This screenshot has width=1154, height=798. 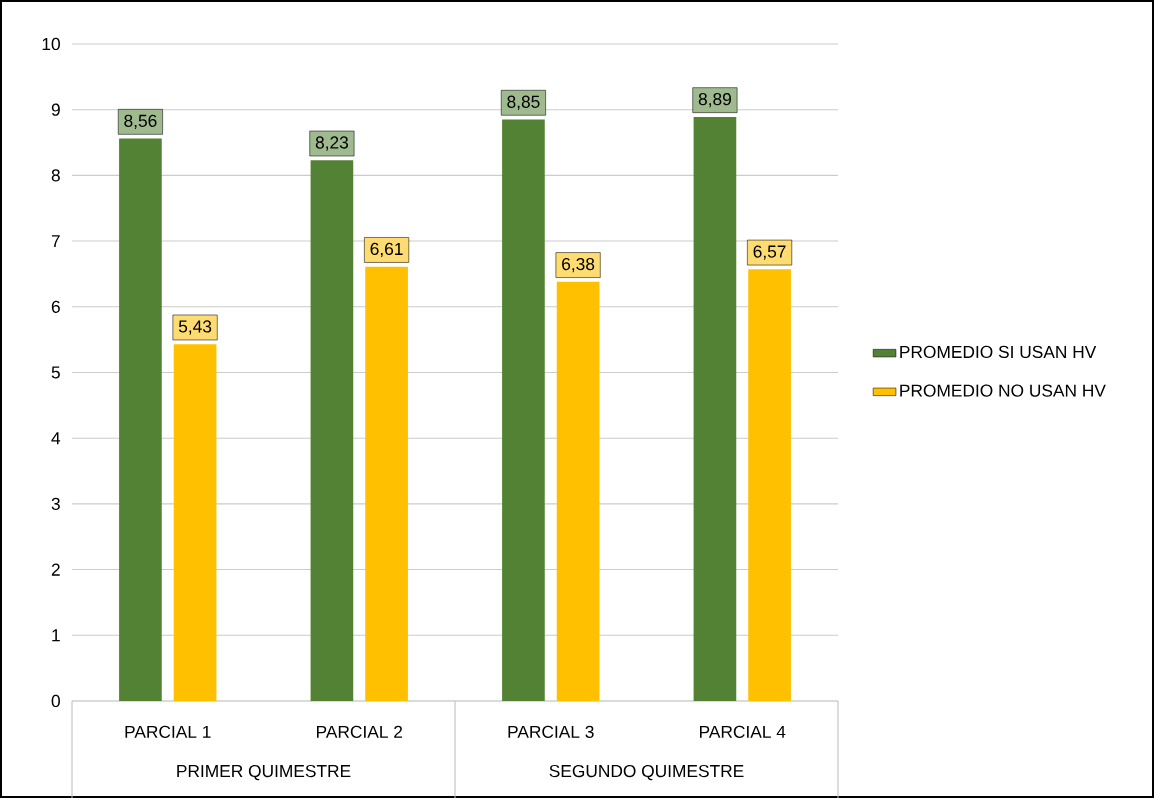 I want to click on x-tick-label: PARCIAL 4, so click(x=743, y=731).